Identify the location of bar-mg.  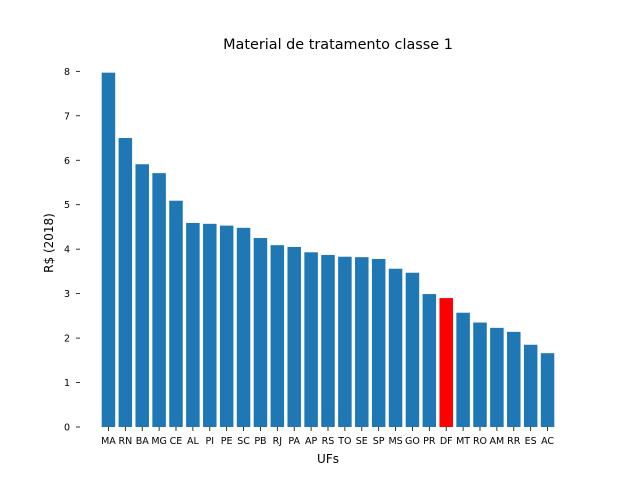
(159, 300).